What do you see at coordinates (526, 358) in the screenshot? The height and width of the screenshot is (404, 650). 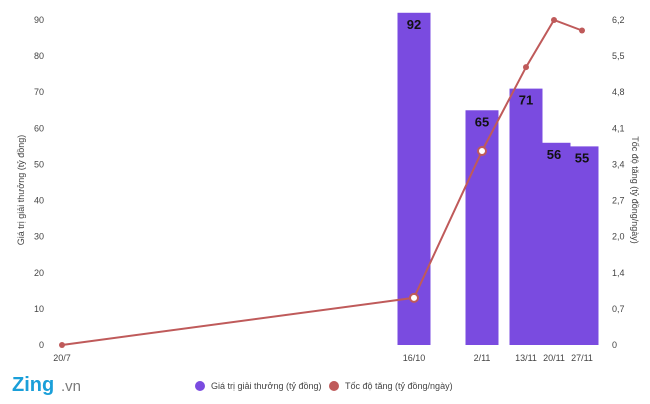 I see `x-tick-label: 13/11` at bounding box center [526, 358].